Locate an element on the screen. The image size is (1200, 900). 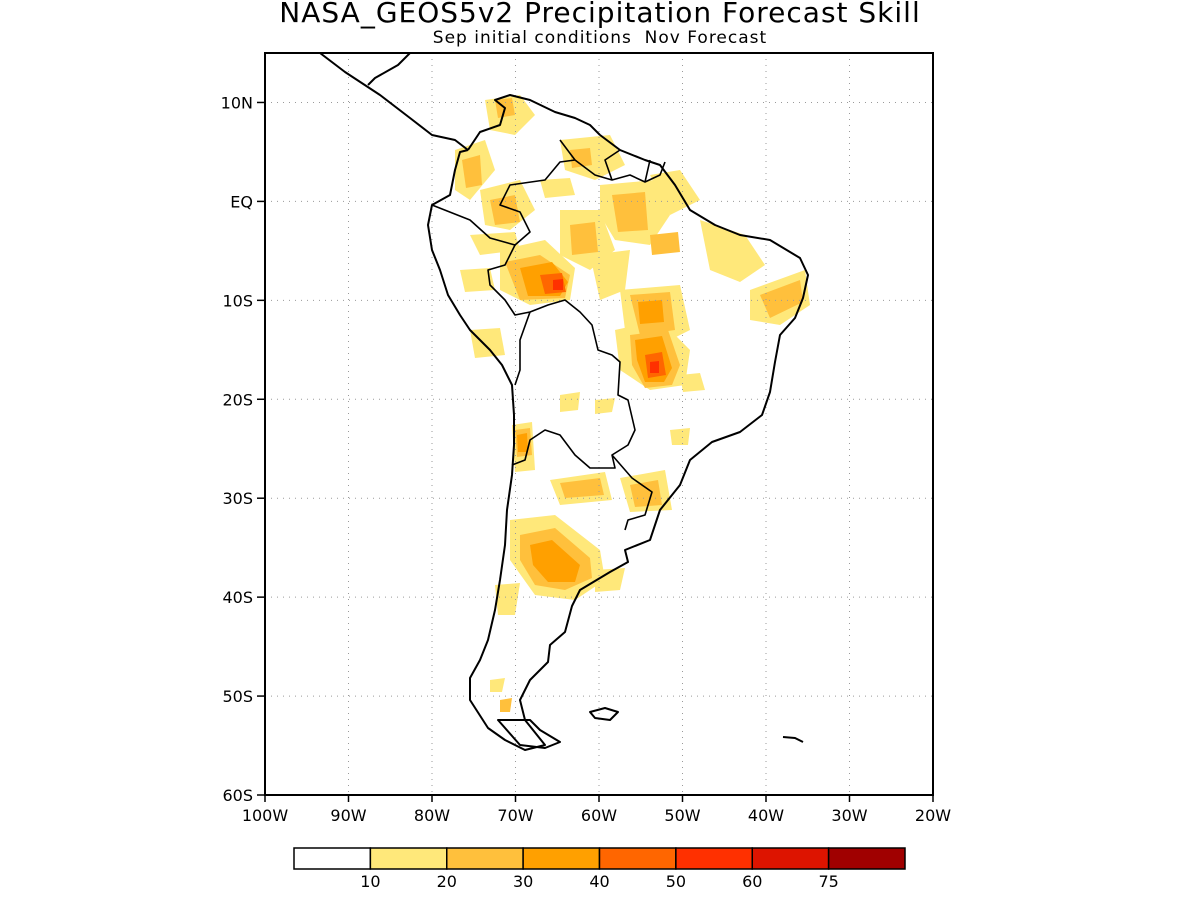
lon-tick-label: 100W is located at coordinates (265, 815).